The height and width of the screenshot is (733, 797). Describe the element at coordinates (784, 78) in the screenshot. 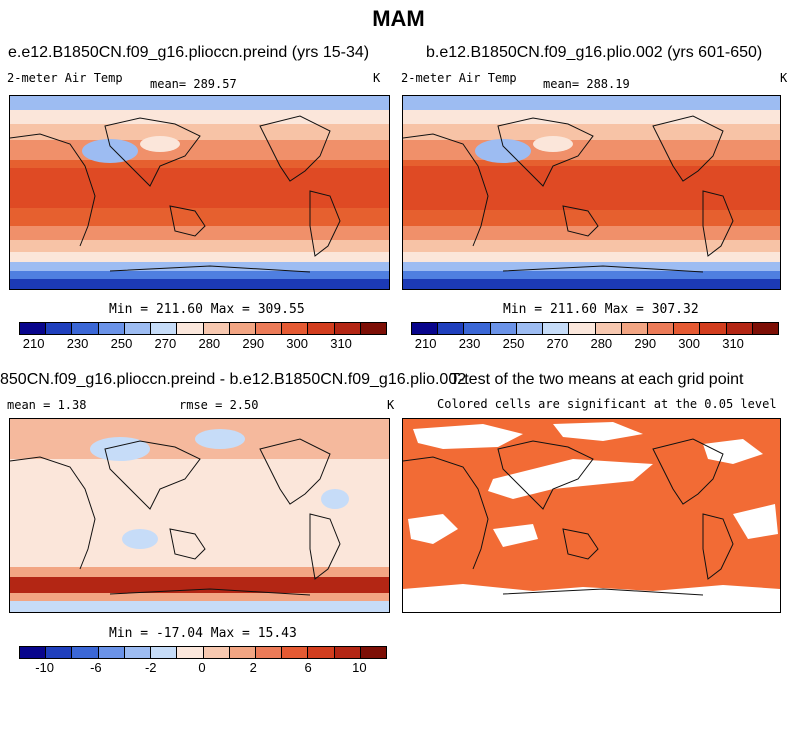

I see `panel2-units: K` at that location.